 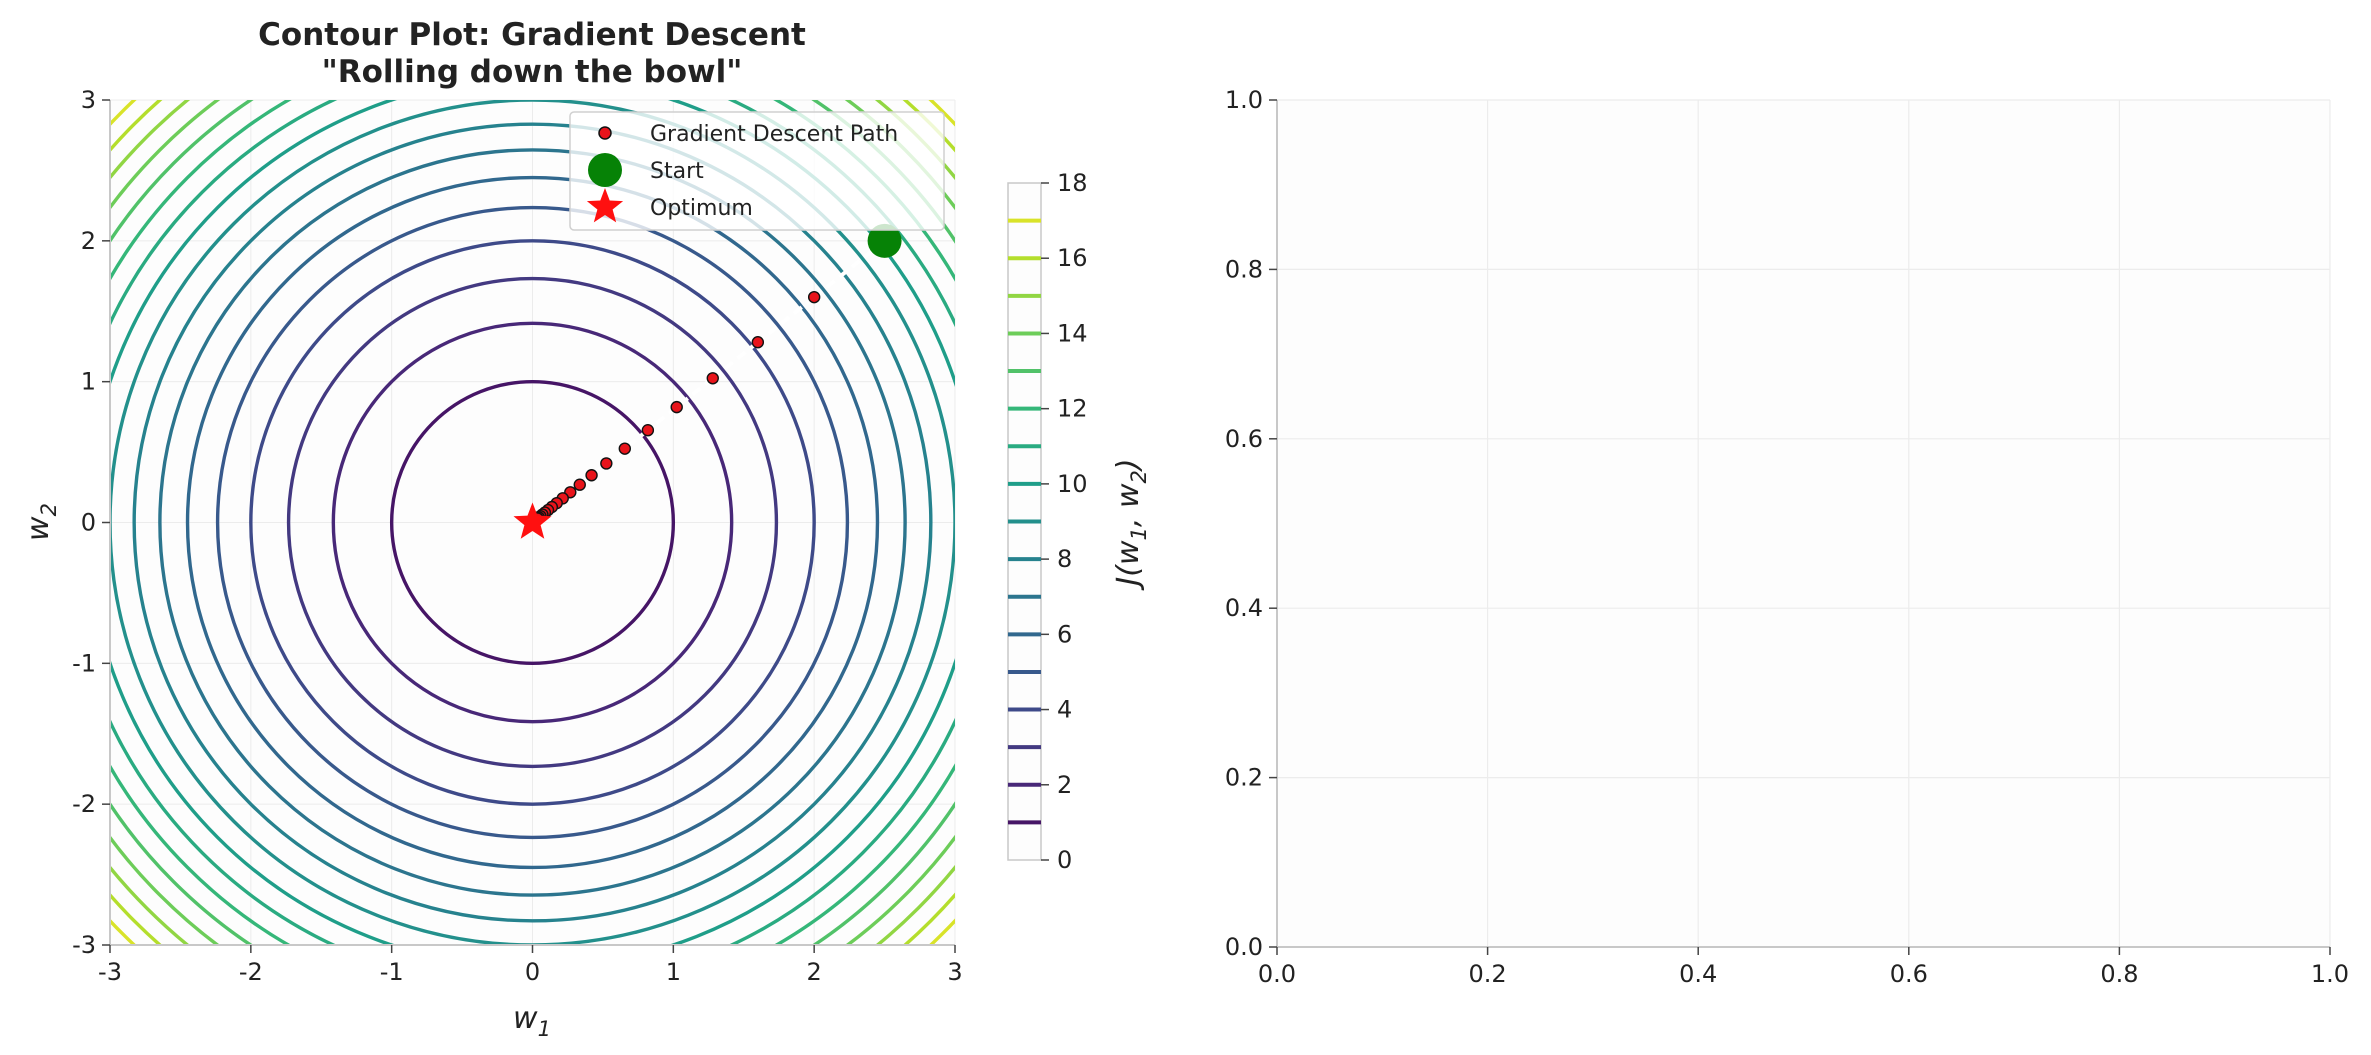 What do you see at coordinates (1244, 439) in the screenshot?
I see `empty-y-tick-label: 0.6` at bounding box center [1244, 439].